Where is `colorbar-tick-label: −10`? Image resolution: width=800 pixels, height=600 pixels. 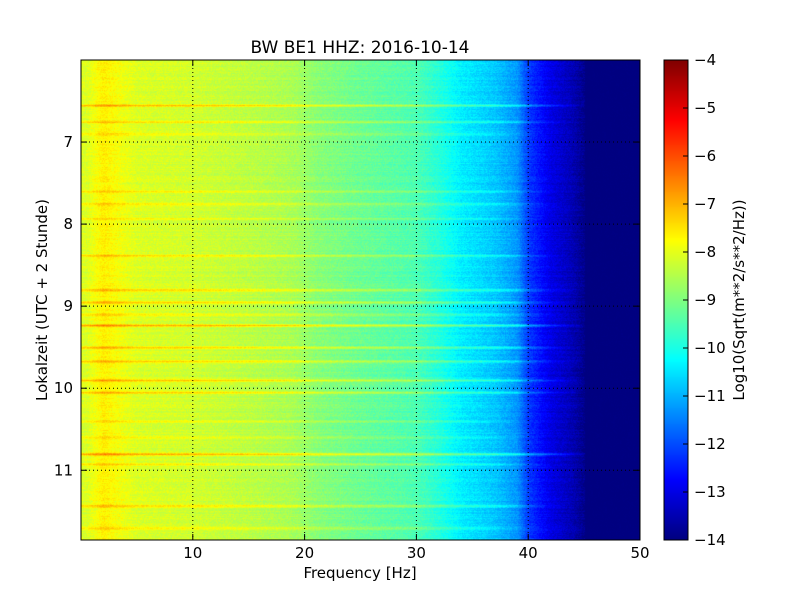 colorbar-tick-label: −10 is located at coordinates (710, 348).